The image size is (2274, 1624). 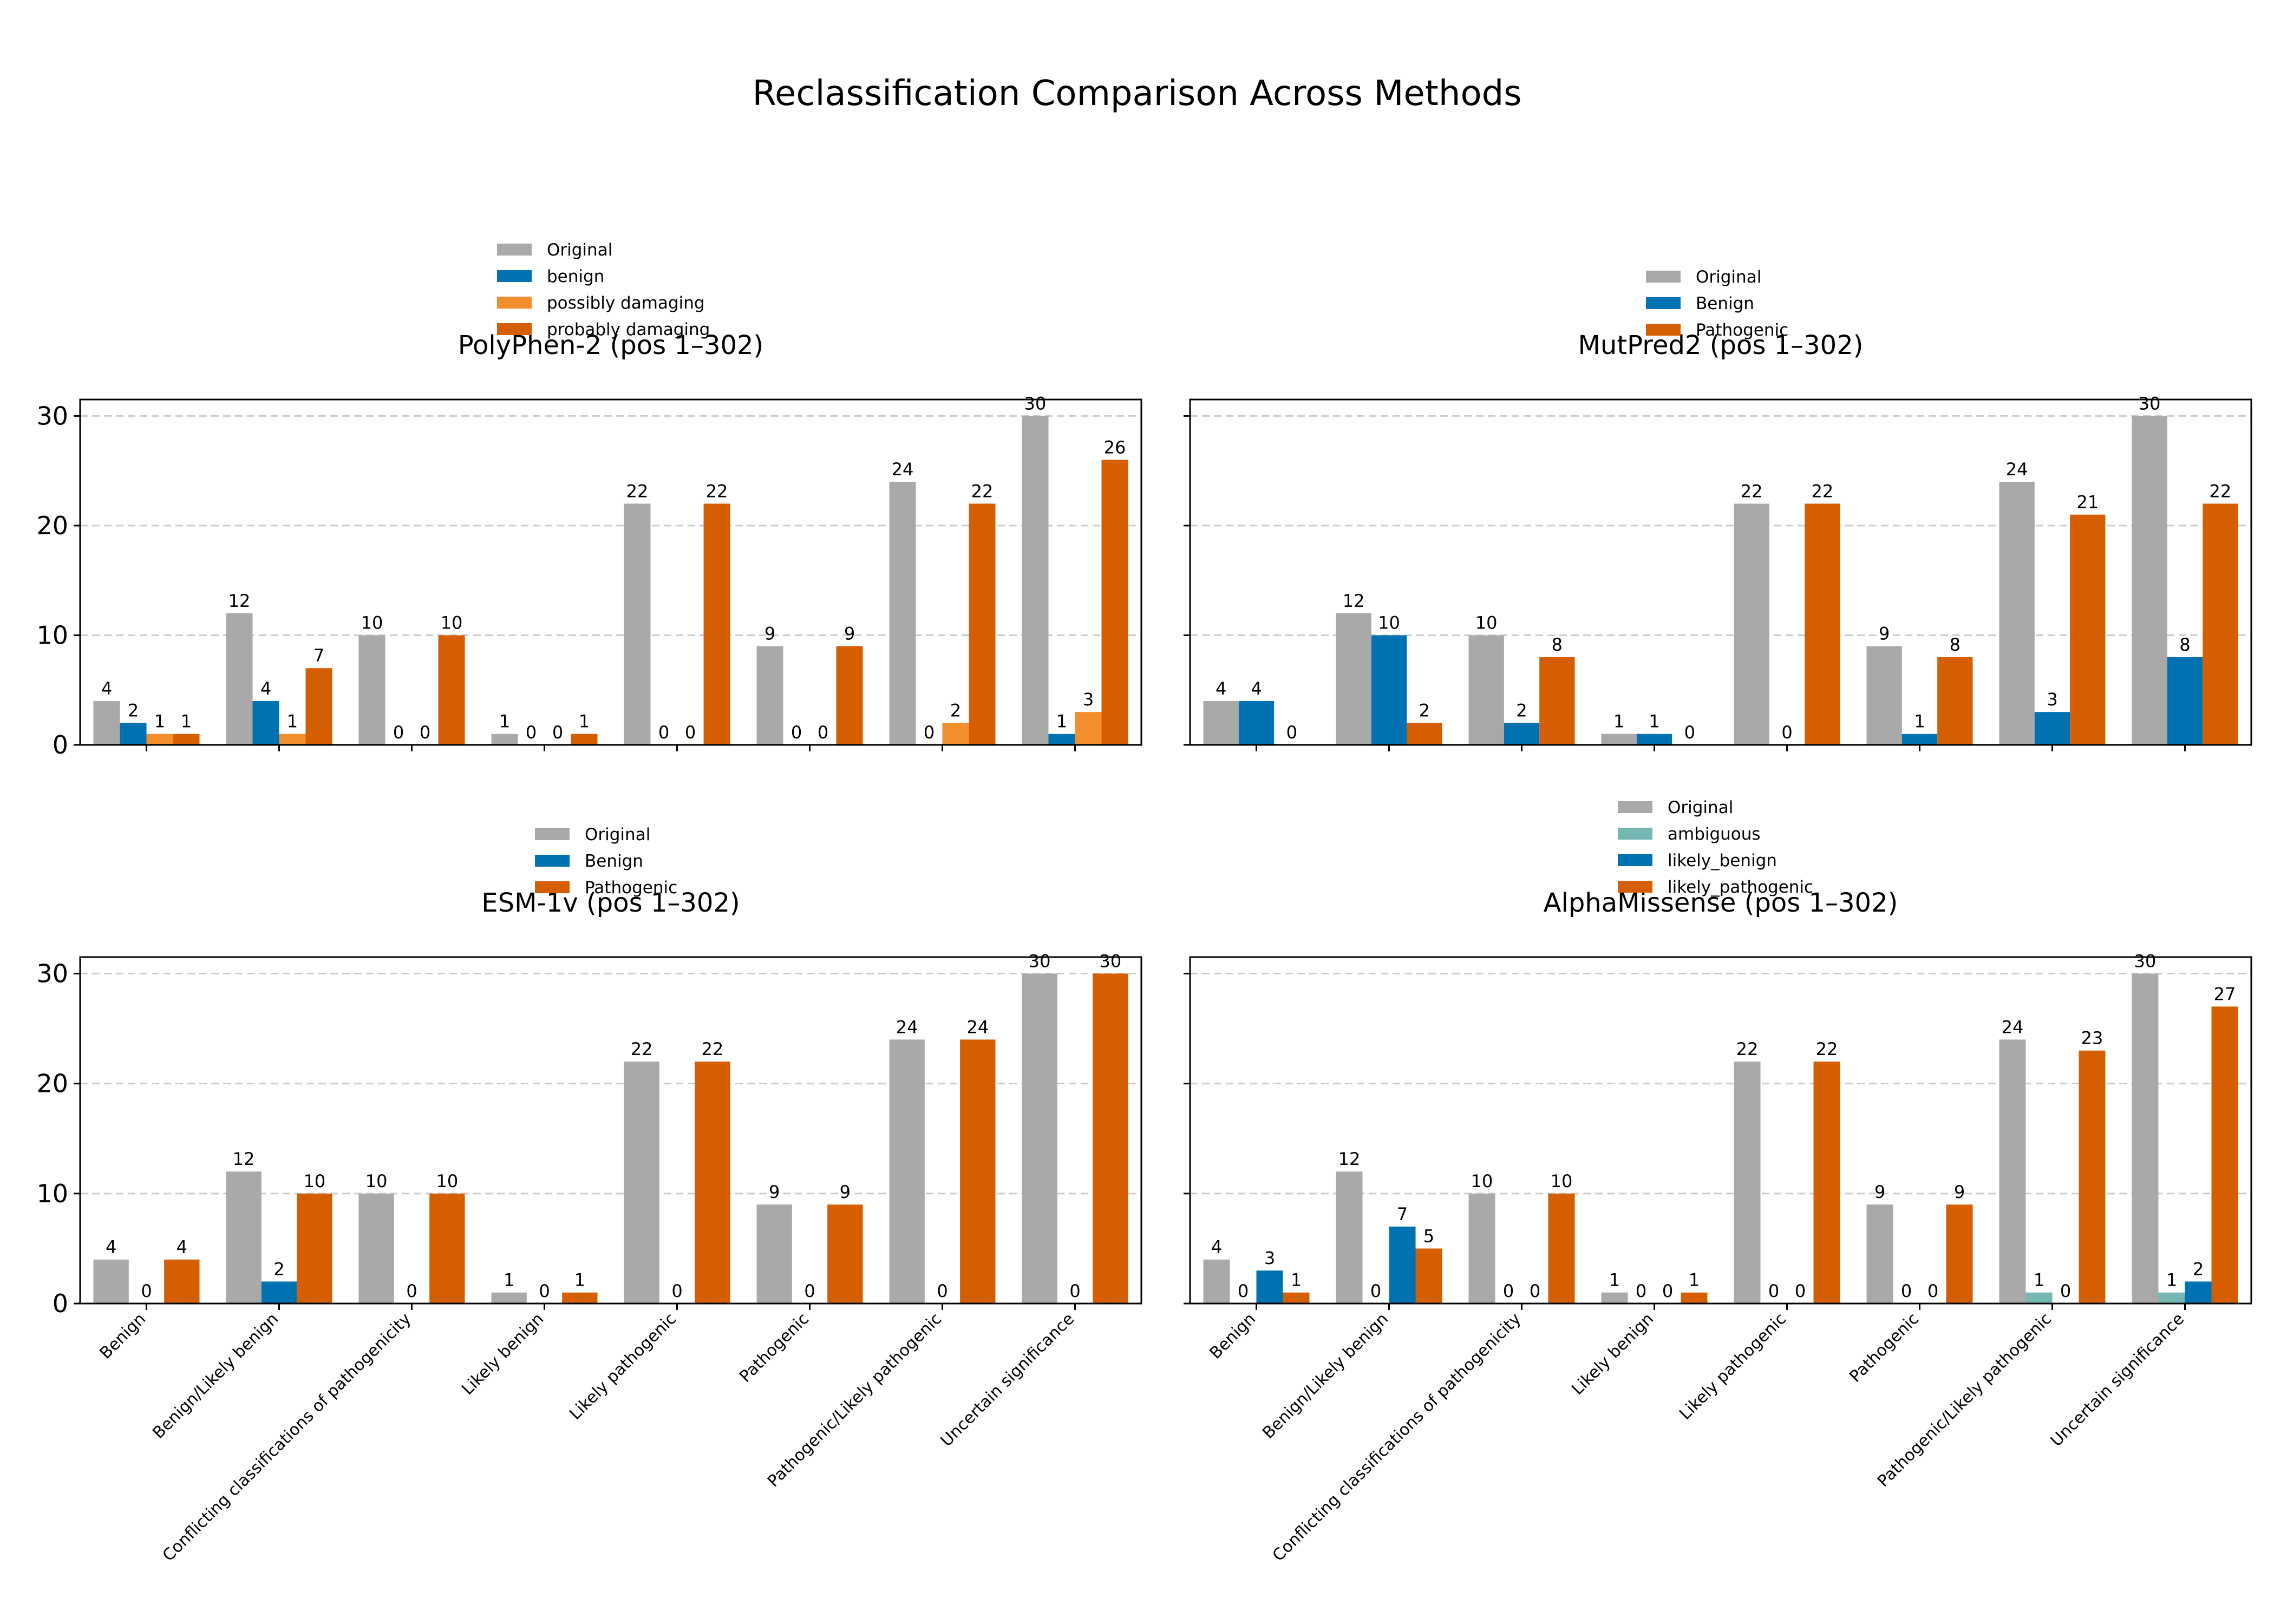 I want to click on x-tick-label: Likely benign, so click(x=1613, y=1354).